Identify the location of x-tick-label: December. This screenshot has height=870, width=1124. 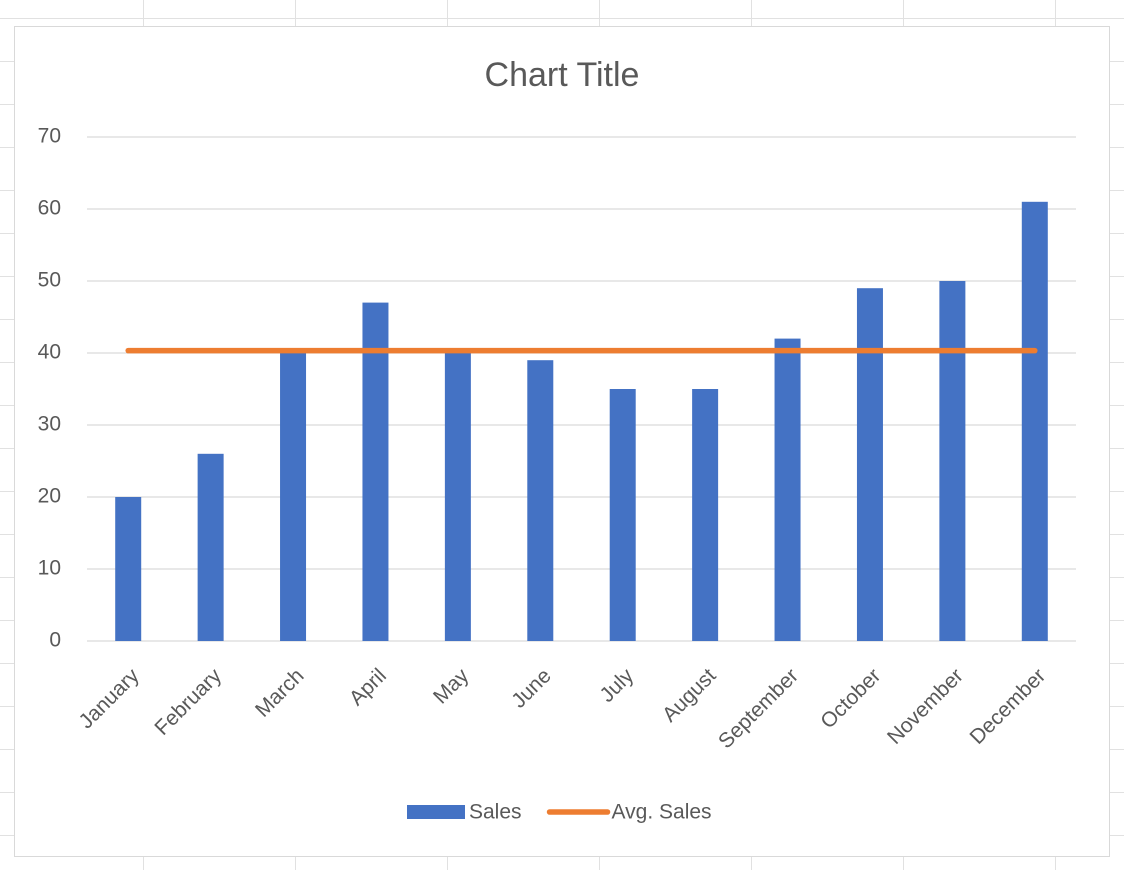
(1007, 706).